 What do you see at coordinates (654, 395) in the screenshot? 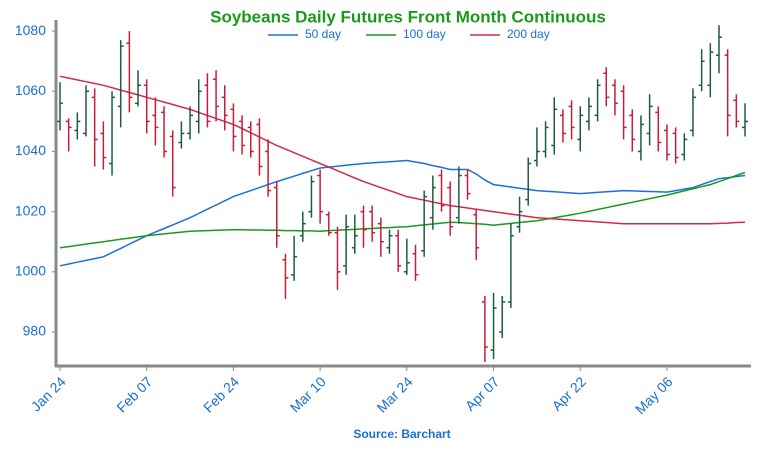
I see `x-tick-label: May 06` at bounding box center [654, 395].